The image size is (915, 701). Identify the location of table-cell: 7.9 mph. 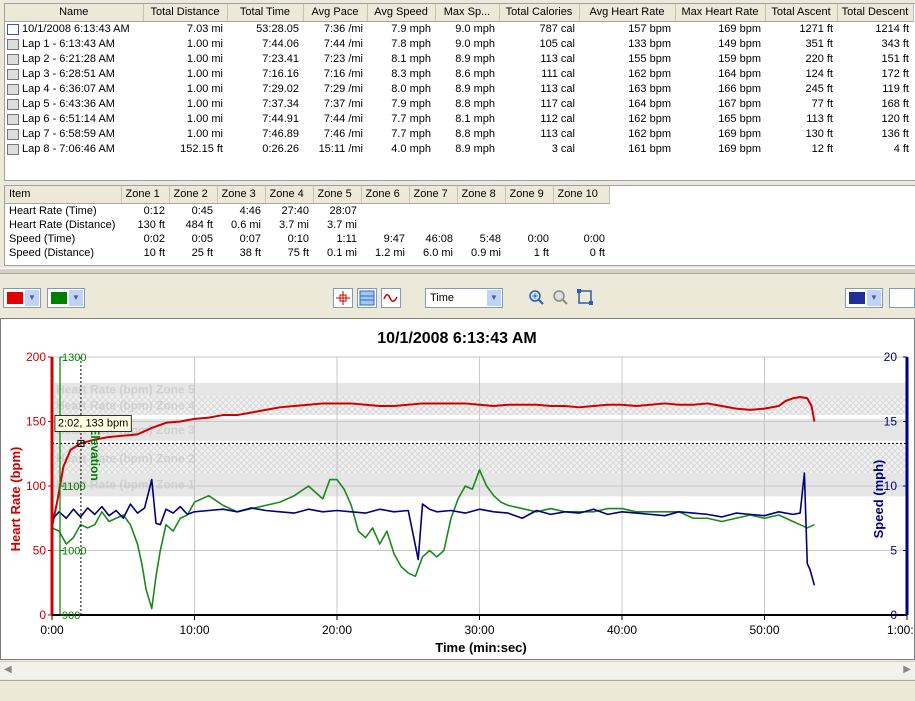
(401, 104).